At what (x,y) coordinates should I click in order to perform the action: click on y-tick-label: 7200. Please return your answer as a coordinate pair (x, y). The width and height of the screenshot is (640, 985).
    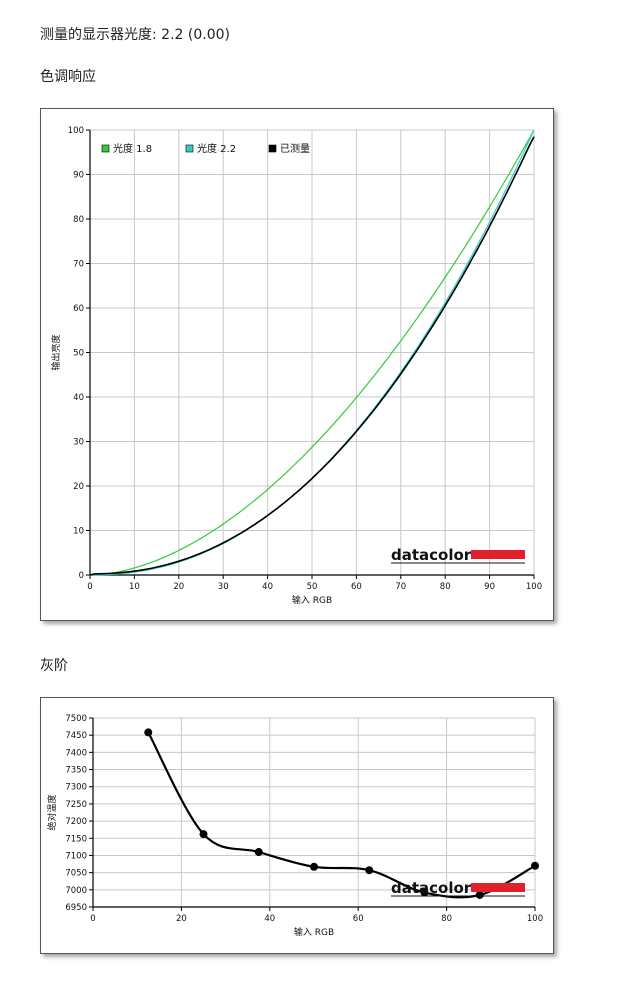
    Looking at the image, I should click on (76, 822).